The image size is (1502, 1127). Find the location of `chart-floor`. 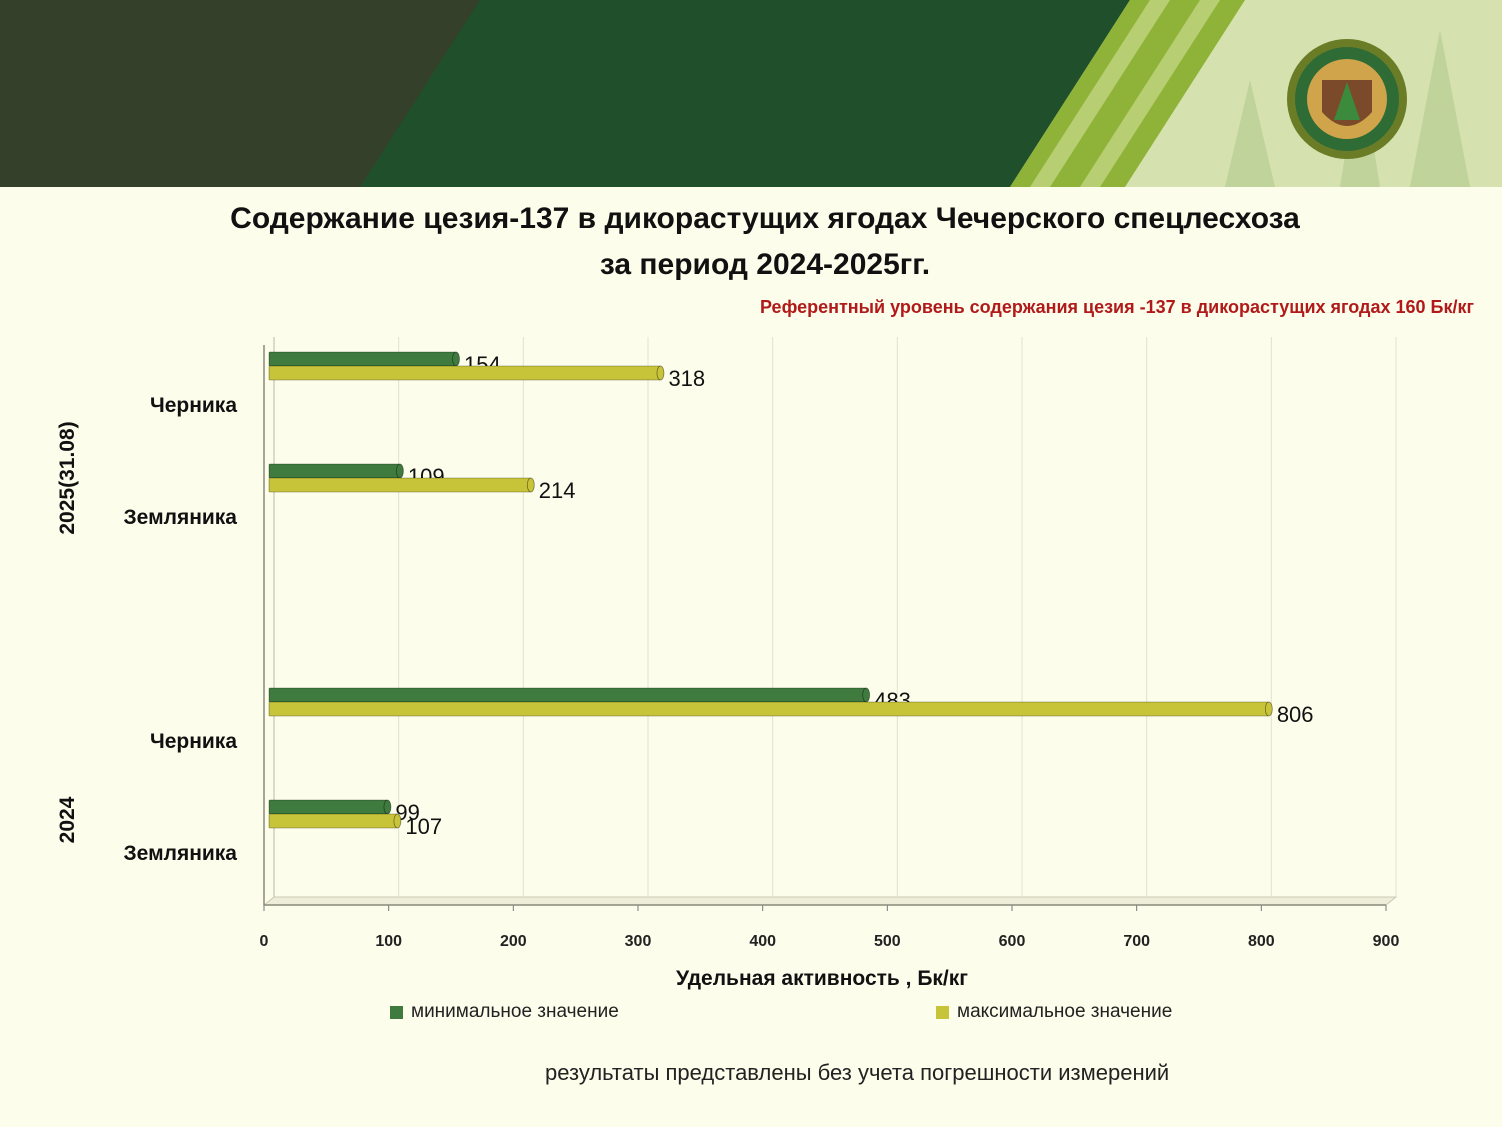

chart-floor is located at coordinates (830, 901).